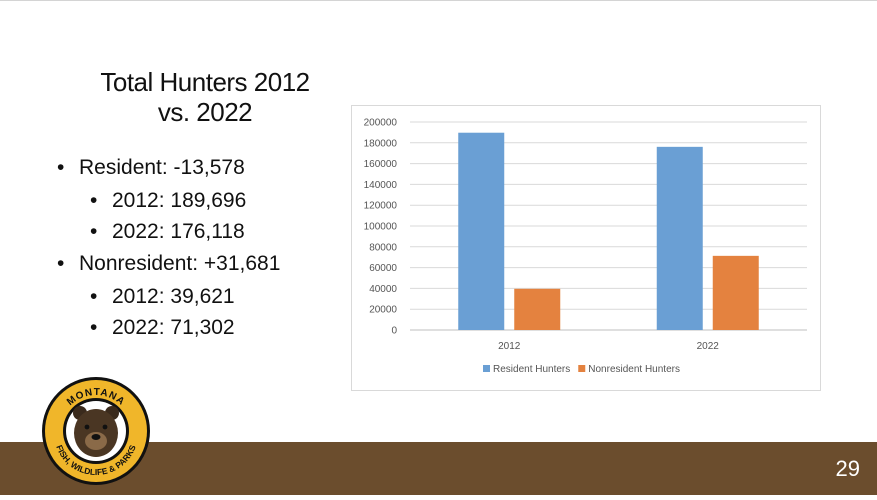 The width and height of the screenshot is (877, 500). I want to click on legend-label: Resident Hunters, so click(531, 369).